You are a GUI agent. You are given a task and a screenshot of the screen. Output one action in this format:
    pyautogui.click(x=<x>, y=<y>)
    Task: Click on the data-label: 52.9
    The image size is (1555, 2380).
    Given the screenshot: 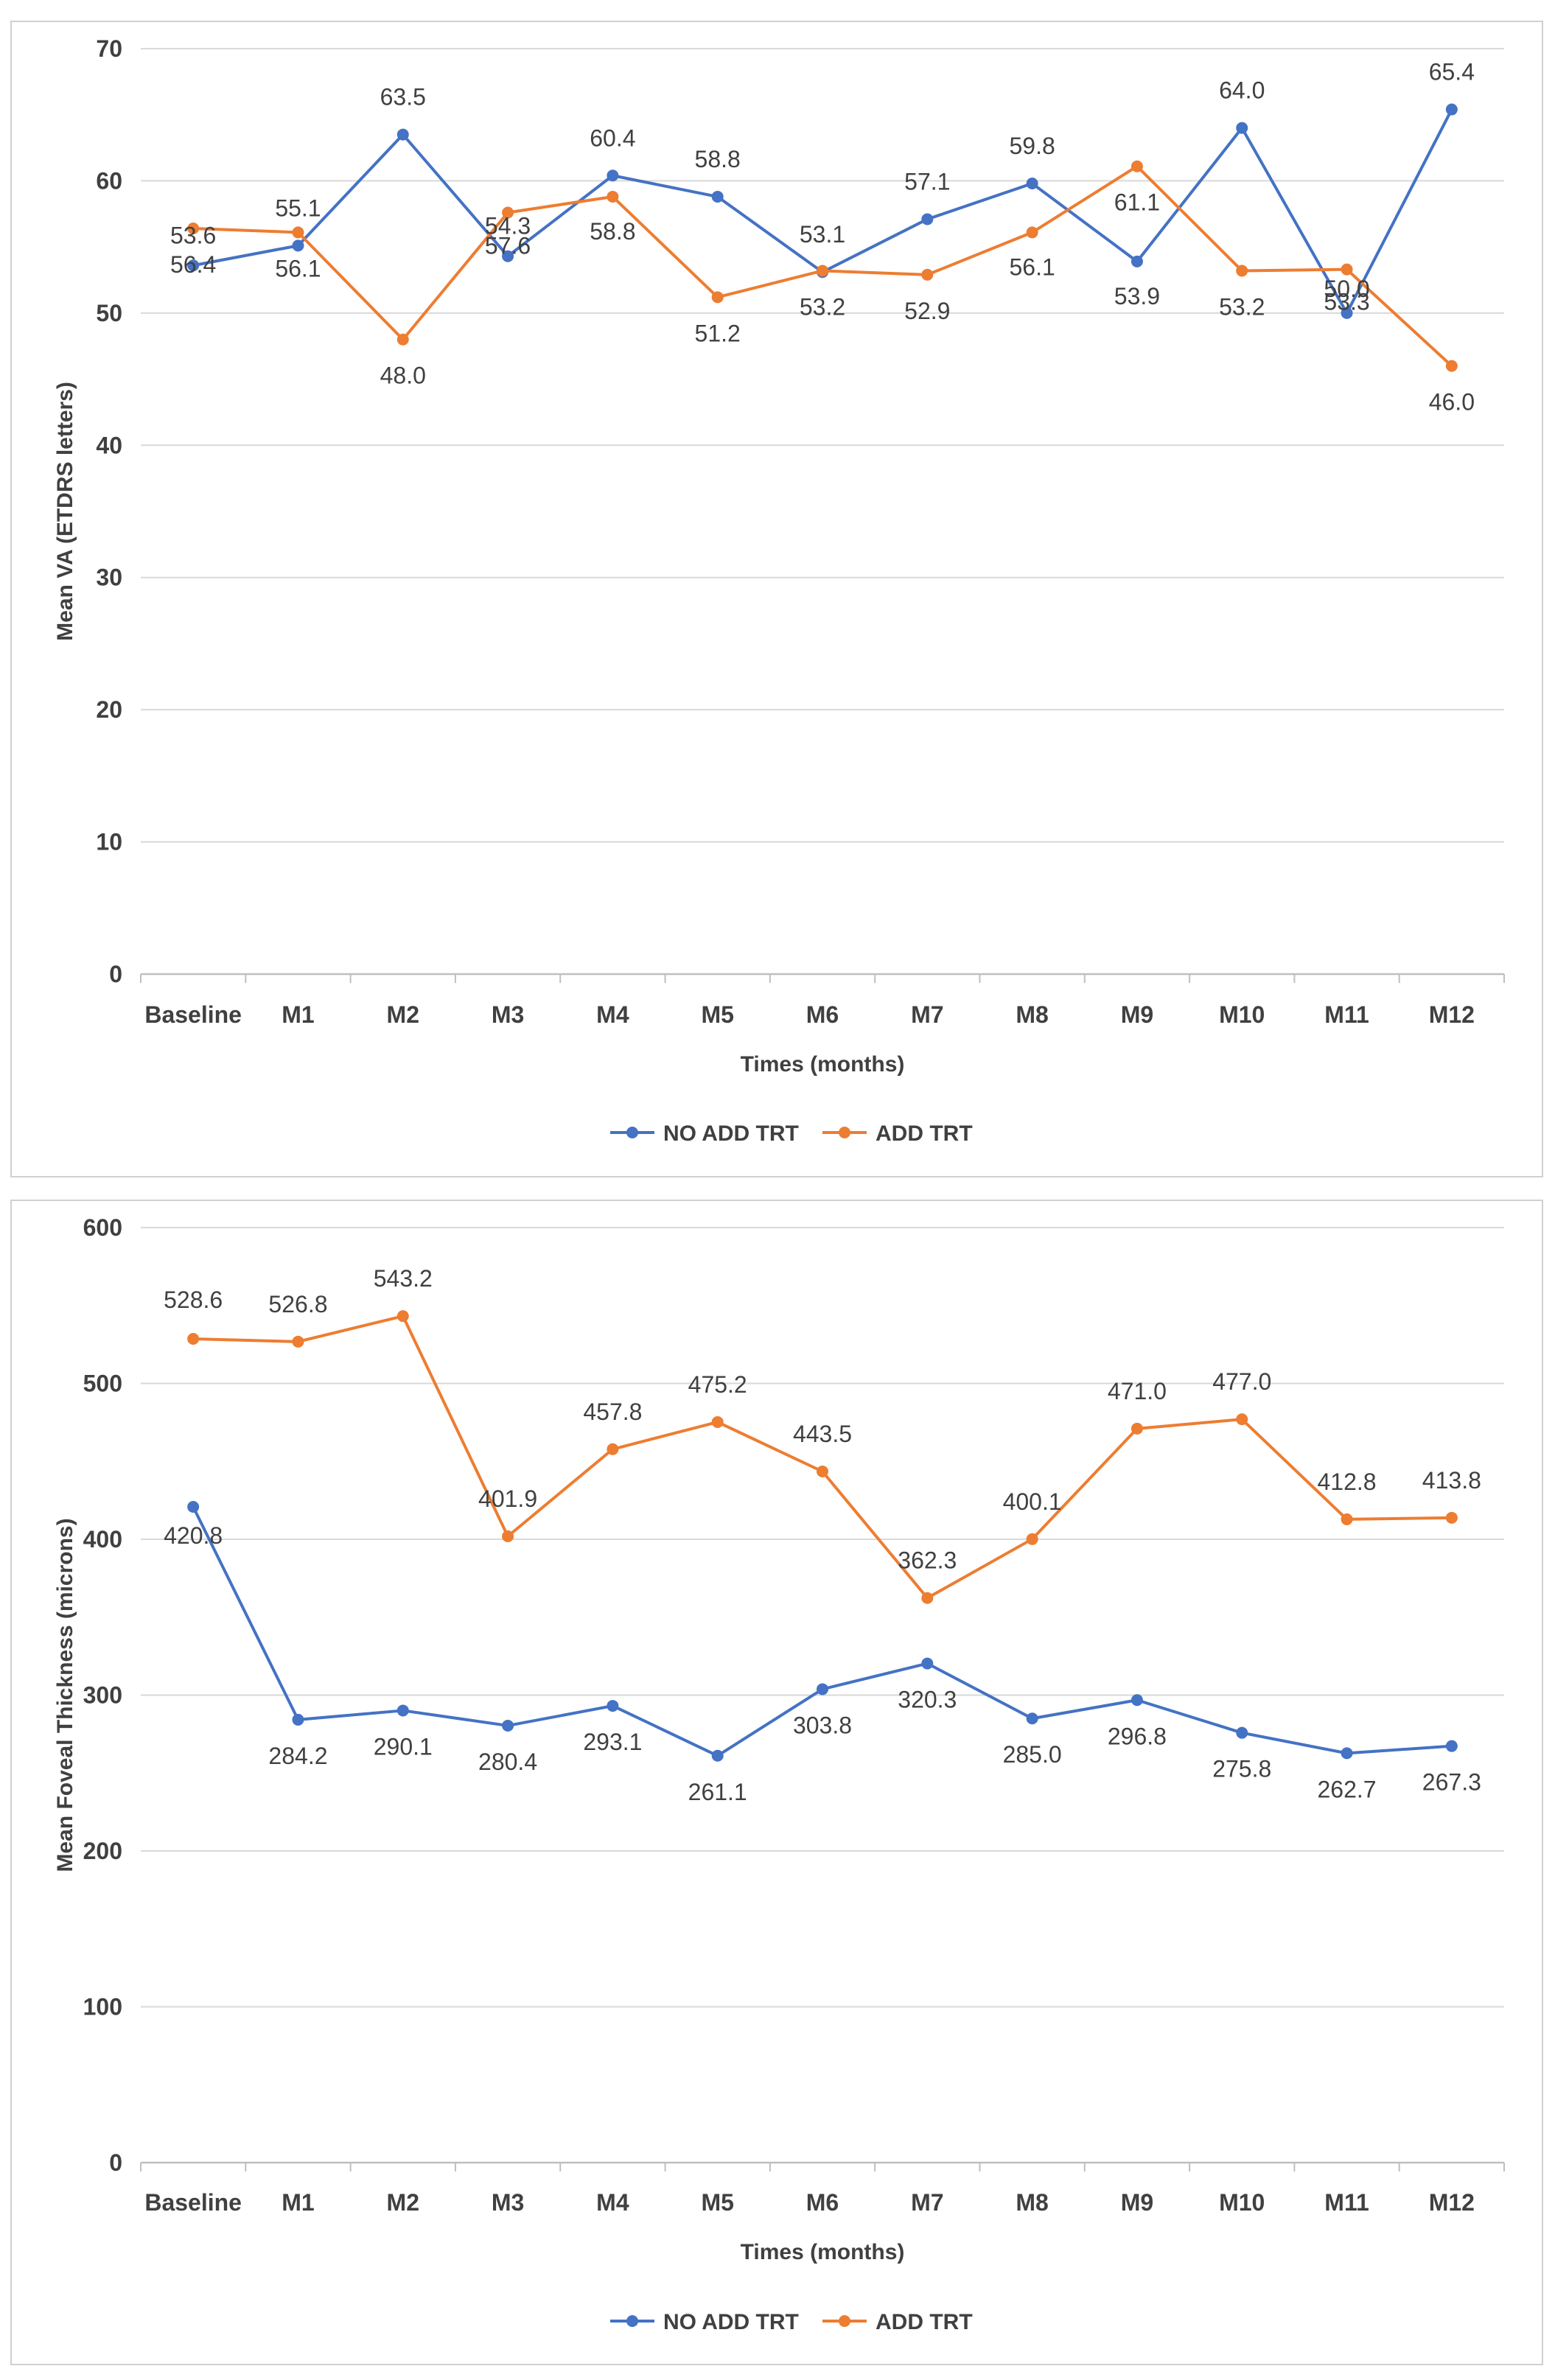 What is the action you would take?
    pyautogui.click(x=927, y=311)
    